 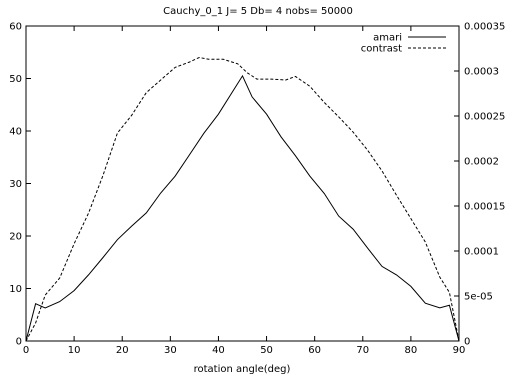 I want to click on x-tick-label: 50, so click(x=266, y=350).